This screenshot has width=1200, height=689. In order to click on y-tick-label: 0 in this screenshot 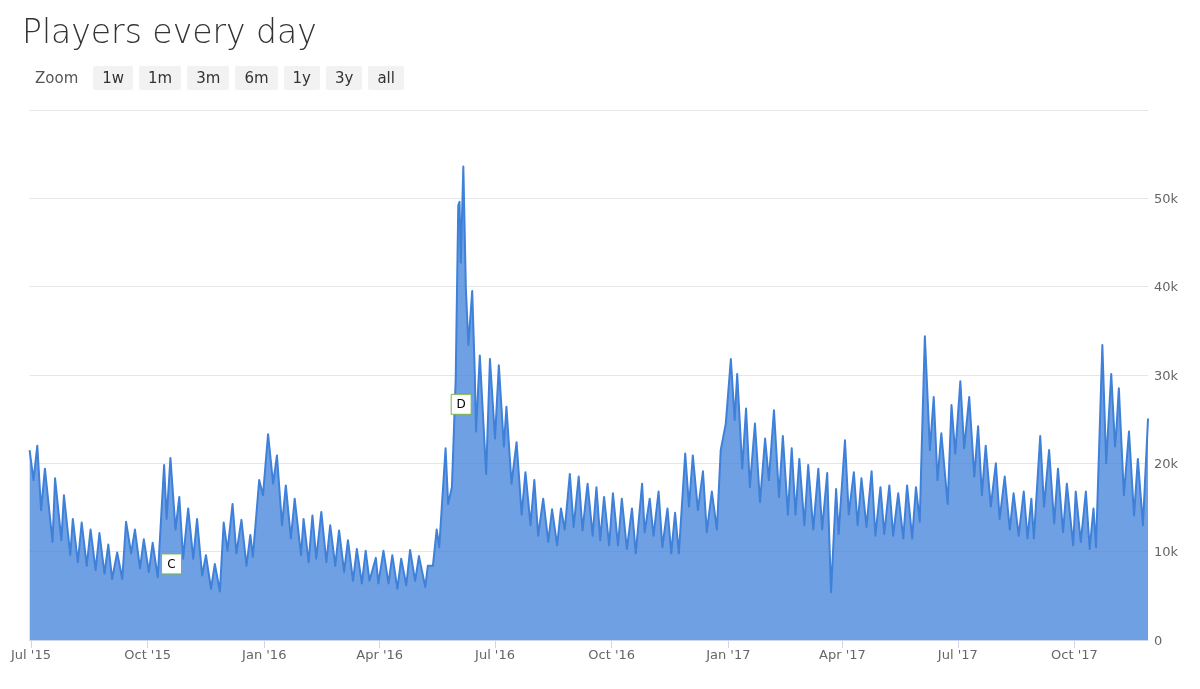, I will do `click(1158, 640)`.